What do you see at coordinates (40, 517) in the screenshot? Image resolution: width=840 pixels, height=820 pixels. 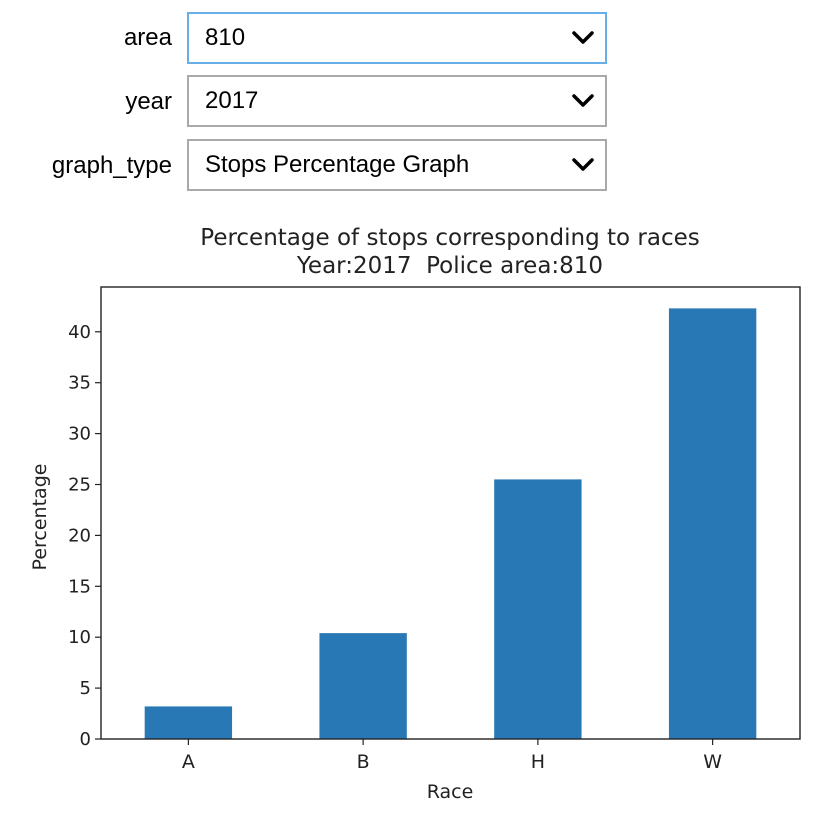 I see `y-axis-label: Percentage` at bounding box center [40, 517].